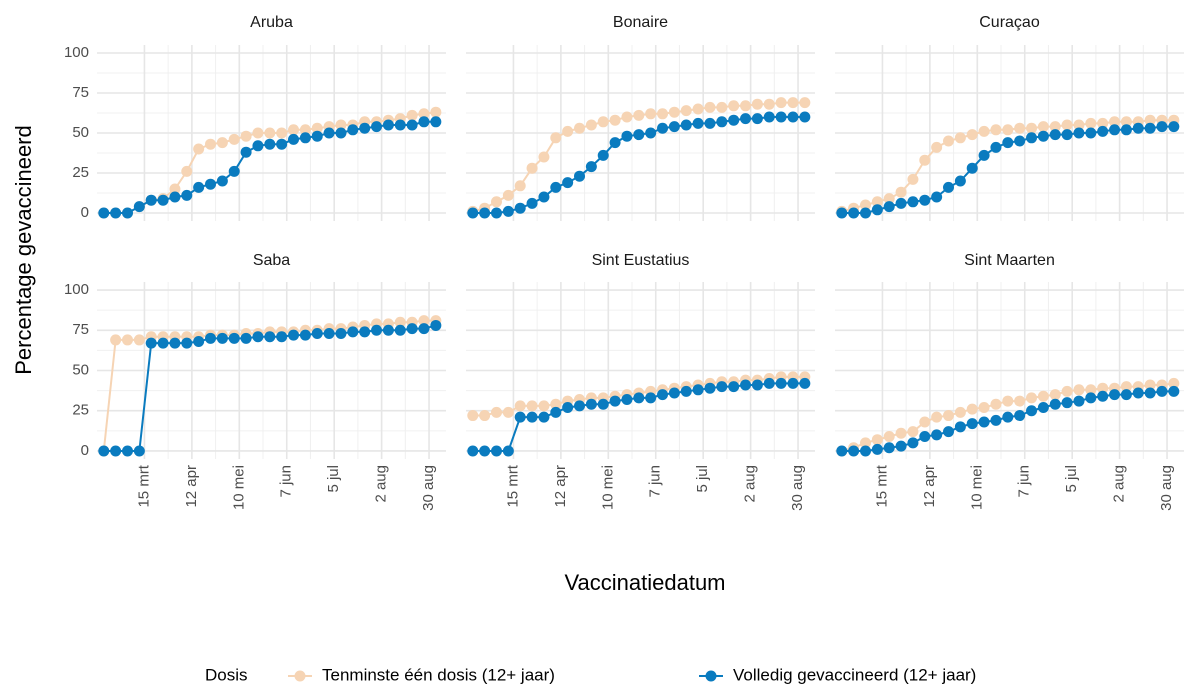 The height and width of the screenshot is (690, 1189). What do you see at coordinates (711, 676) in the screenshot?
I see `legend-key-point` at bounding box center [711, 676].